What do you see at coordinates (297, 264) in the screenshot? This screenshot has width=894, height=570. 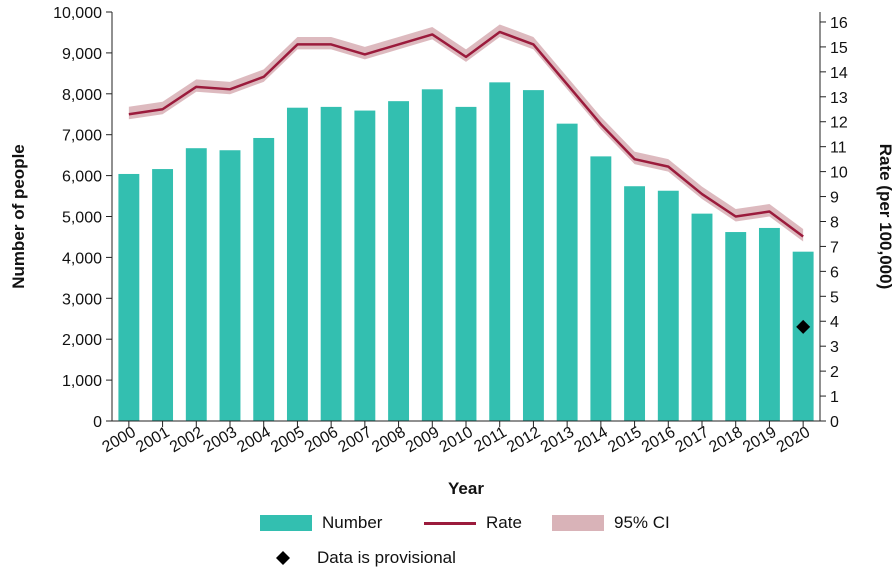 I see `bar-2005` at bounding box center [297, 264].